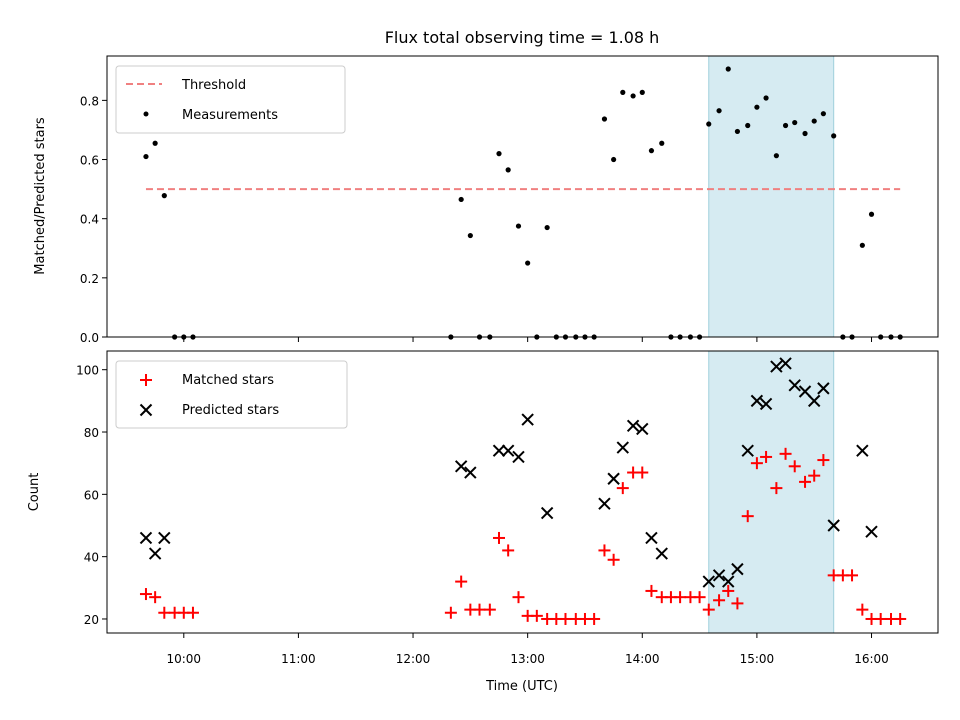 This screenshot has height=720, width=960. Describe the element at coordinates (521, 686) in the screenshot. I see `x-axis-label: Time (UTC)` at that location.